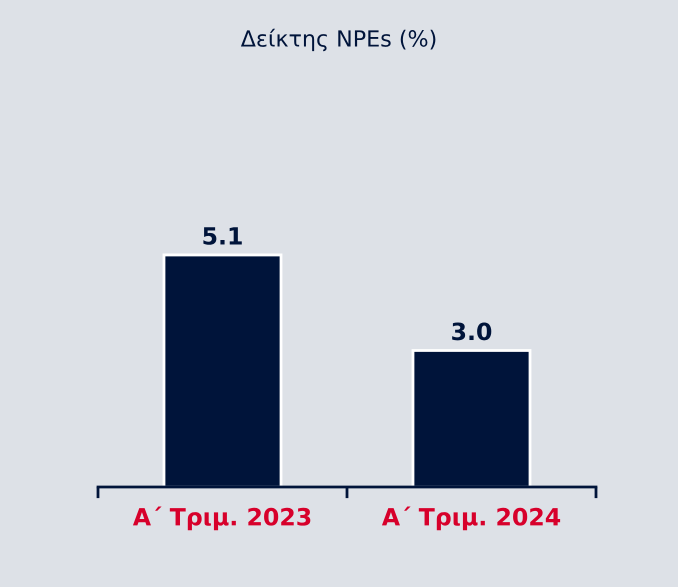 The height and width of the screenshot is (587, 678). Describe the element at coordinates (471, 518) in the screenshot. I see `x-tick-label: Α΄ Τριμ. 2024` at that location.